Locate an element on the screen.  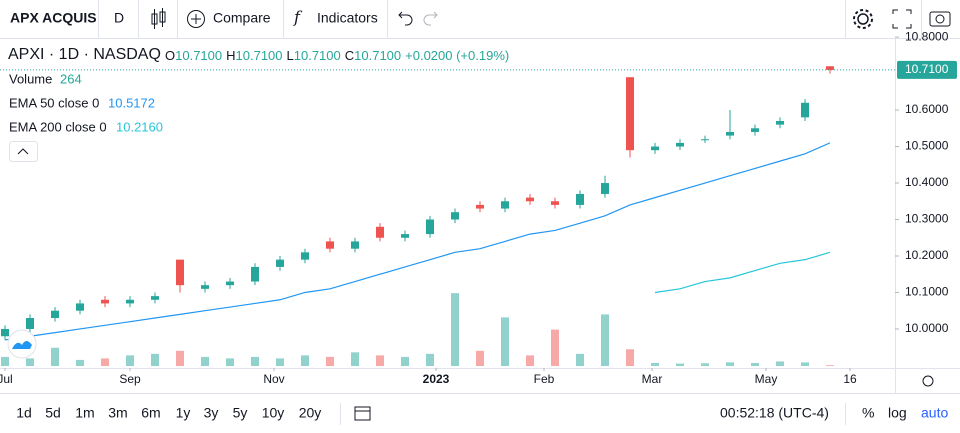
ema200-label: EMA 200 close 0 is located at coordinates (58, 126).